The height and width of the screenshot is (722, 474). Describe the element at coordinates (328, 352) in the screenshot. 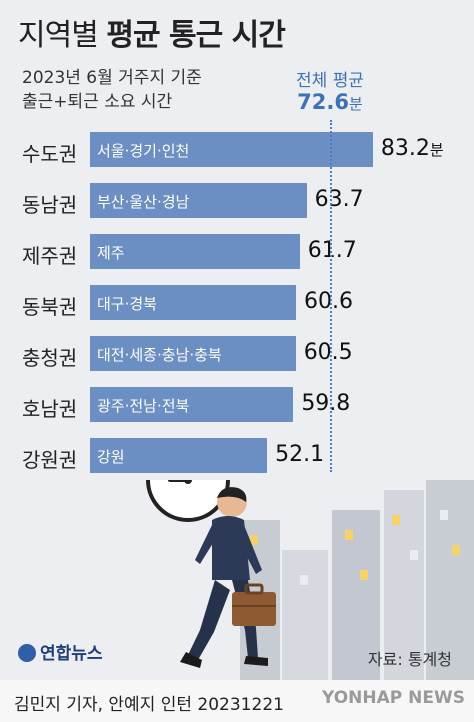

I see `value-label: 60.5` at that location.